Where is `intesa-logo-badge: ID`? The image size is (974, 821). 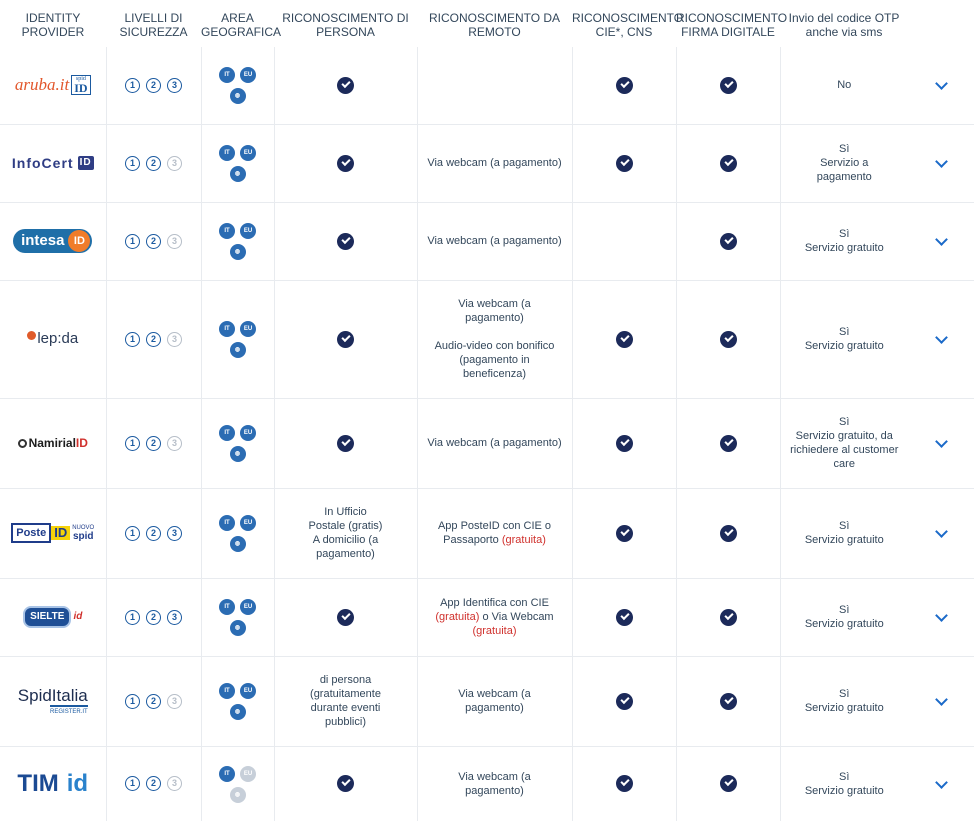
intesa-logo-badge: ID is located at coordinates (79, 241).